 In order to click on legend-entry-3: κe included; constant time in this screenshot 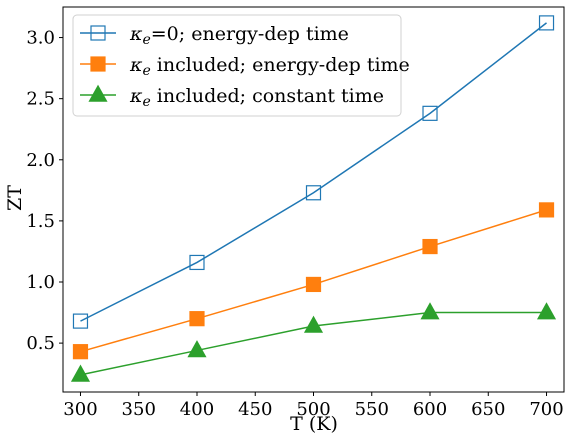, I will do `click(232, 97)`.